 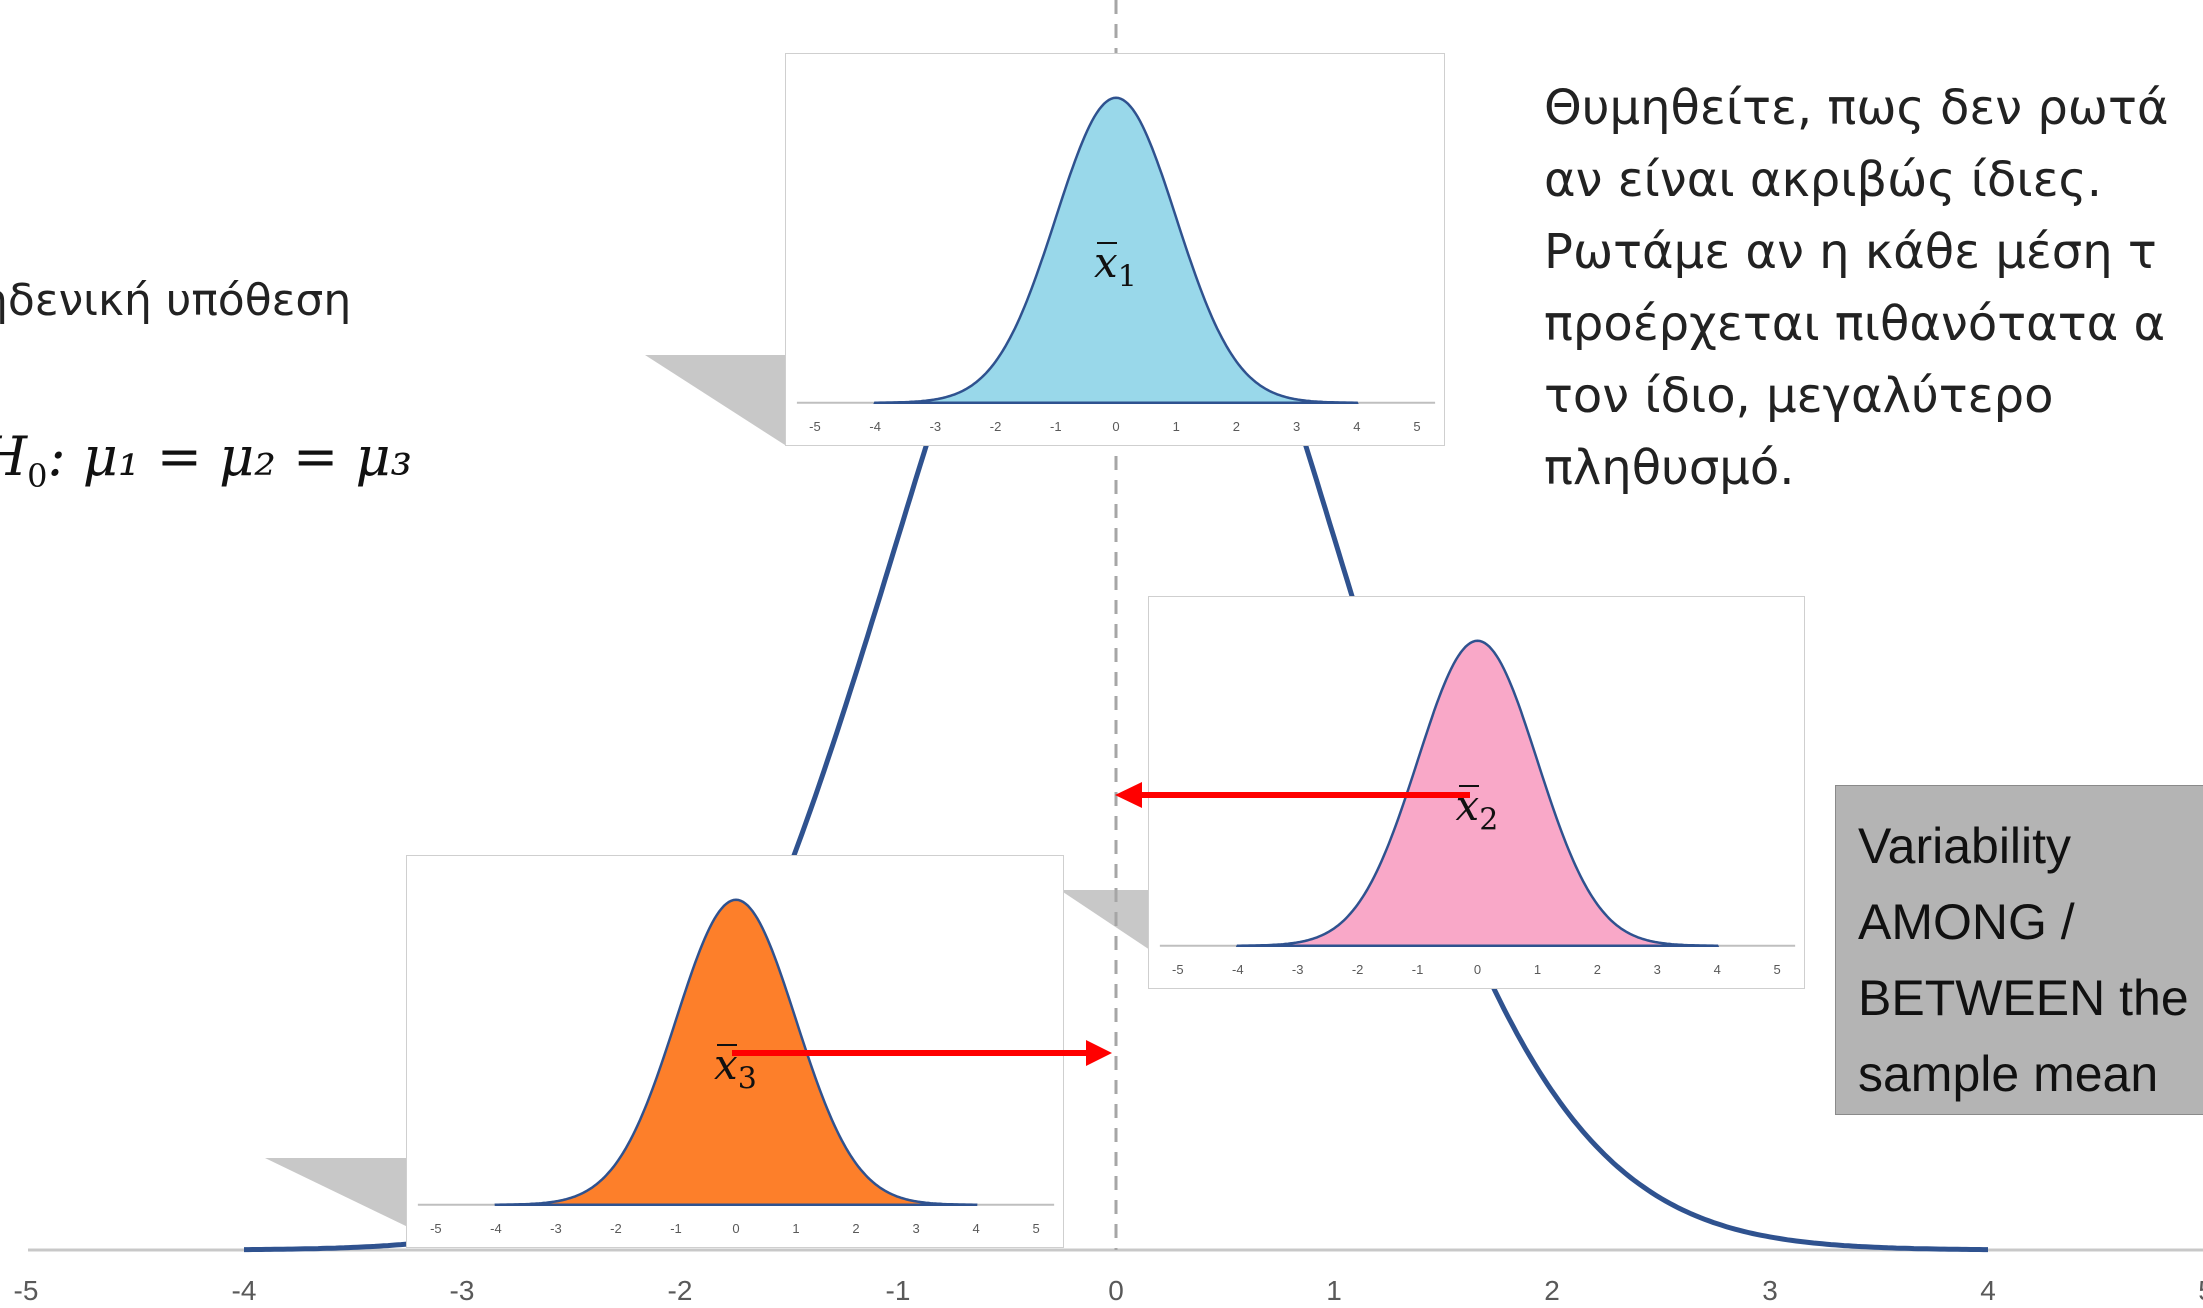 I want to click on main-axis-tick-label: -4, so click(x=244, y=1290).